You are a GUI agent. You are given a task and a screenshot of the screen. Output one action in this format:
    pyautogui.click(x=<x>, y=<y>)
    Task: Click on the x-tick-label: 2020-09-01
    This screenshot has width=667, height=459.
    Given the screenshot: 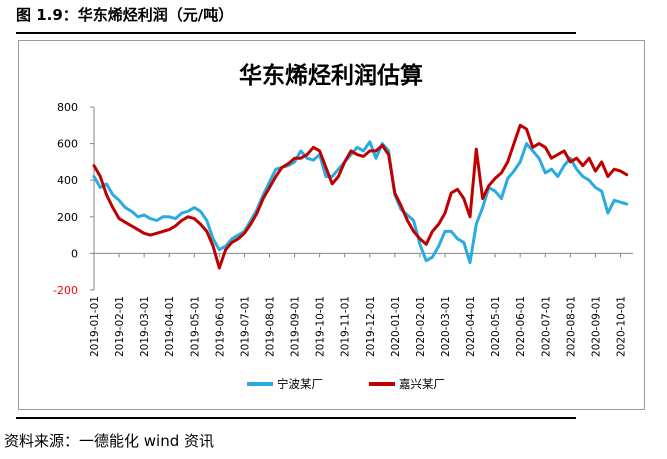 What is the action you would take?
    pyautogui.click(x=596, y=326)
    